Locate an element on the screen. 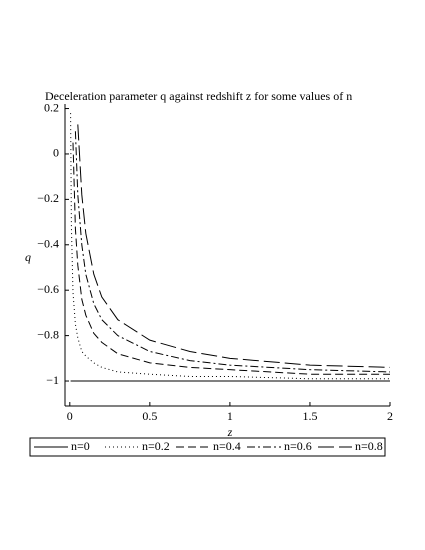  x-tick-label: 2 is located at coordinates (390, 416).